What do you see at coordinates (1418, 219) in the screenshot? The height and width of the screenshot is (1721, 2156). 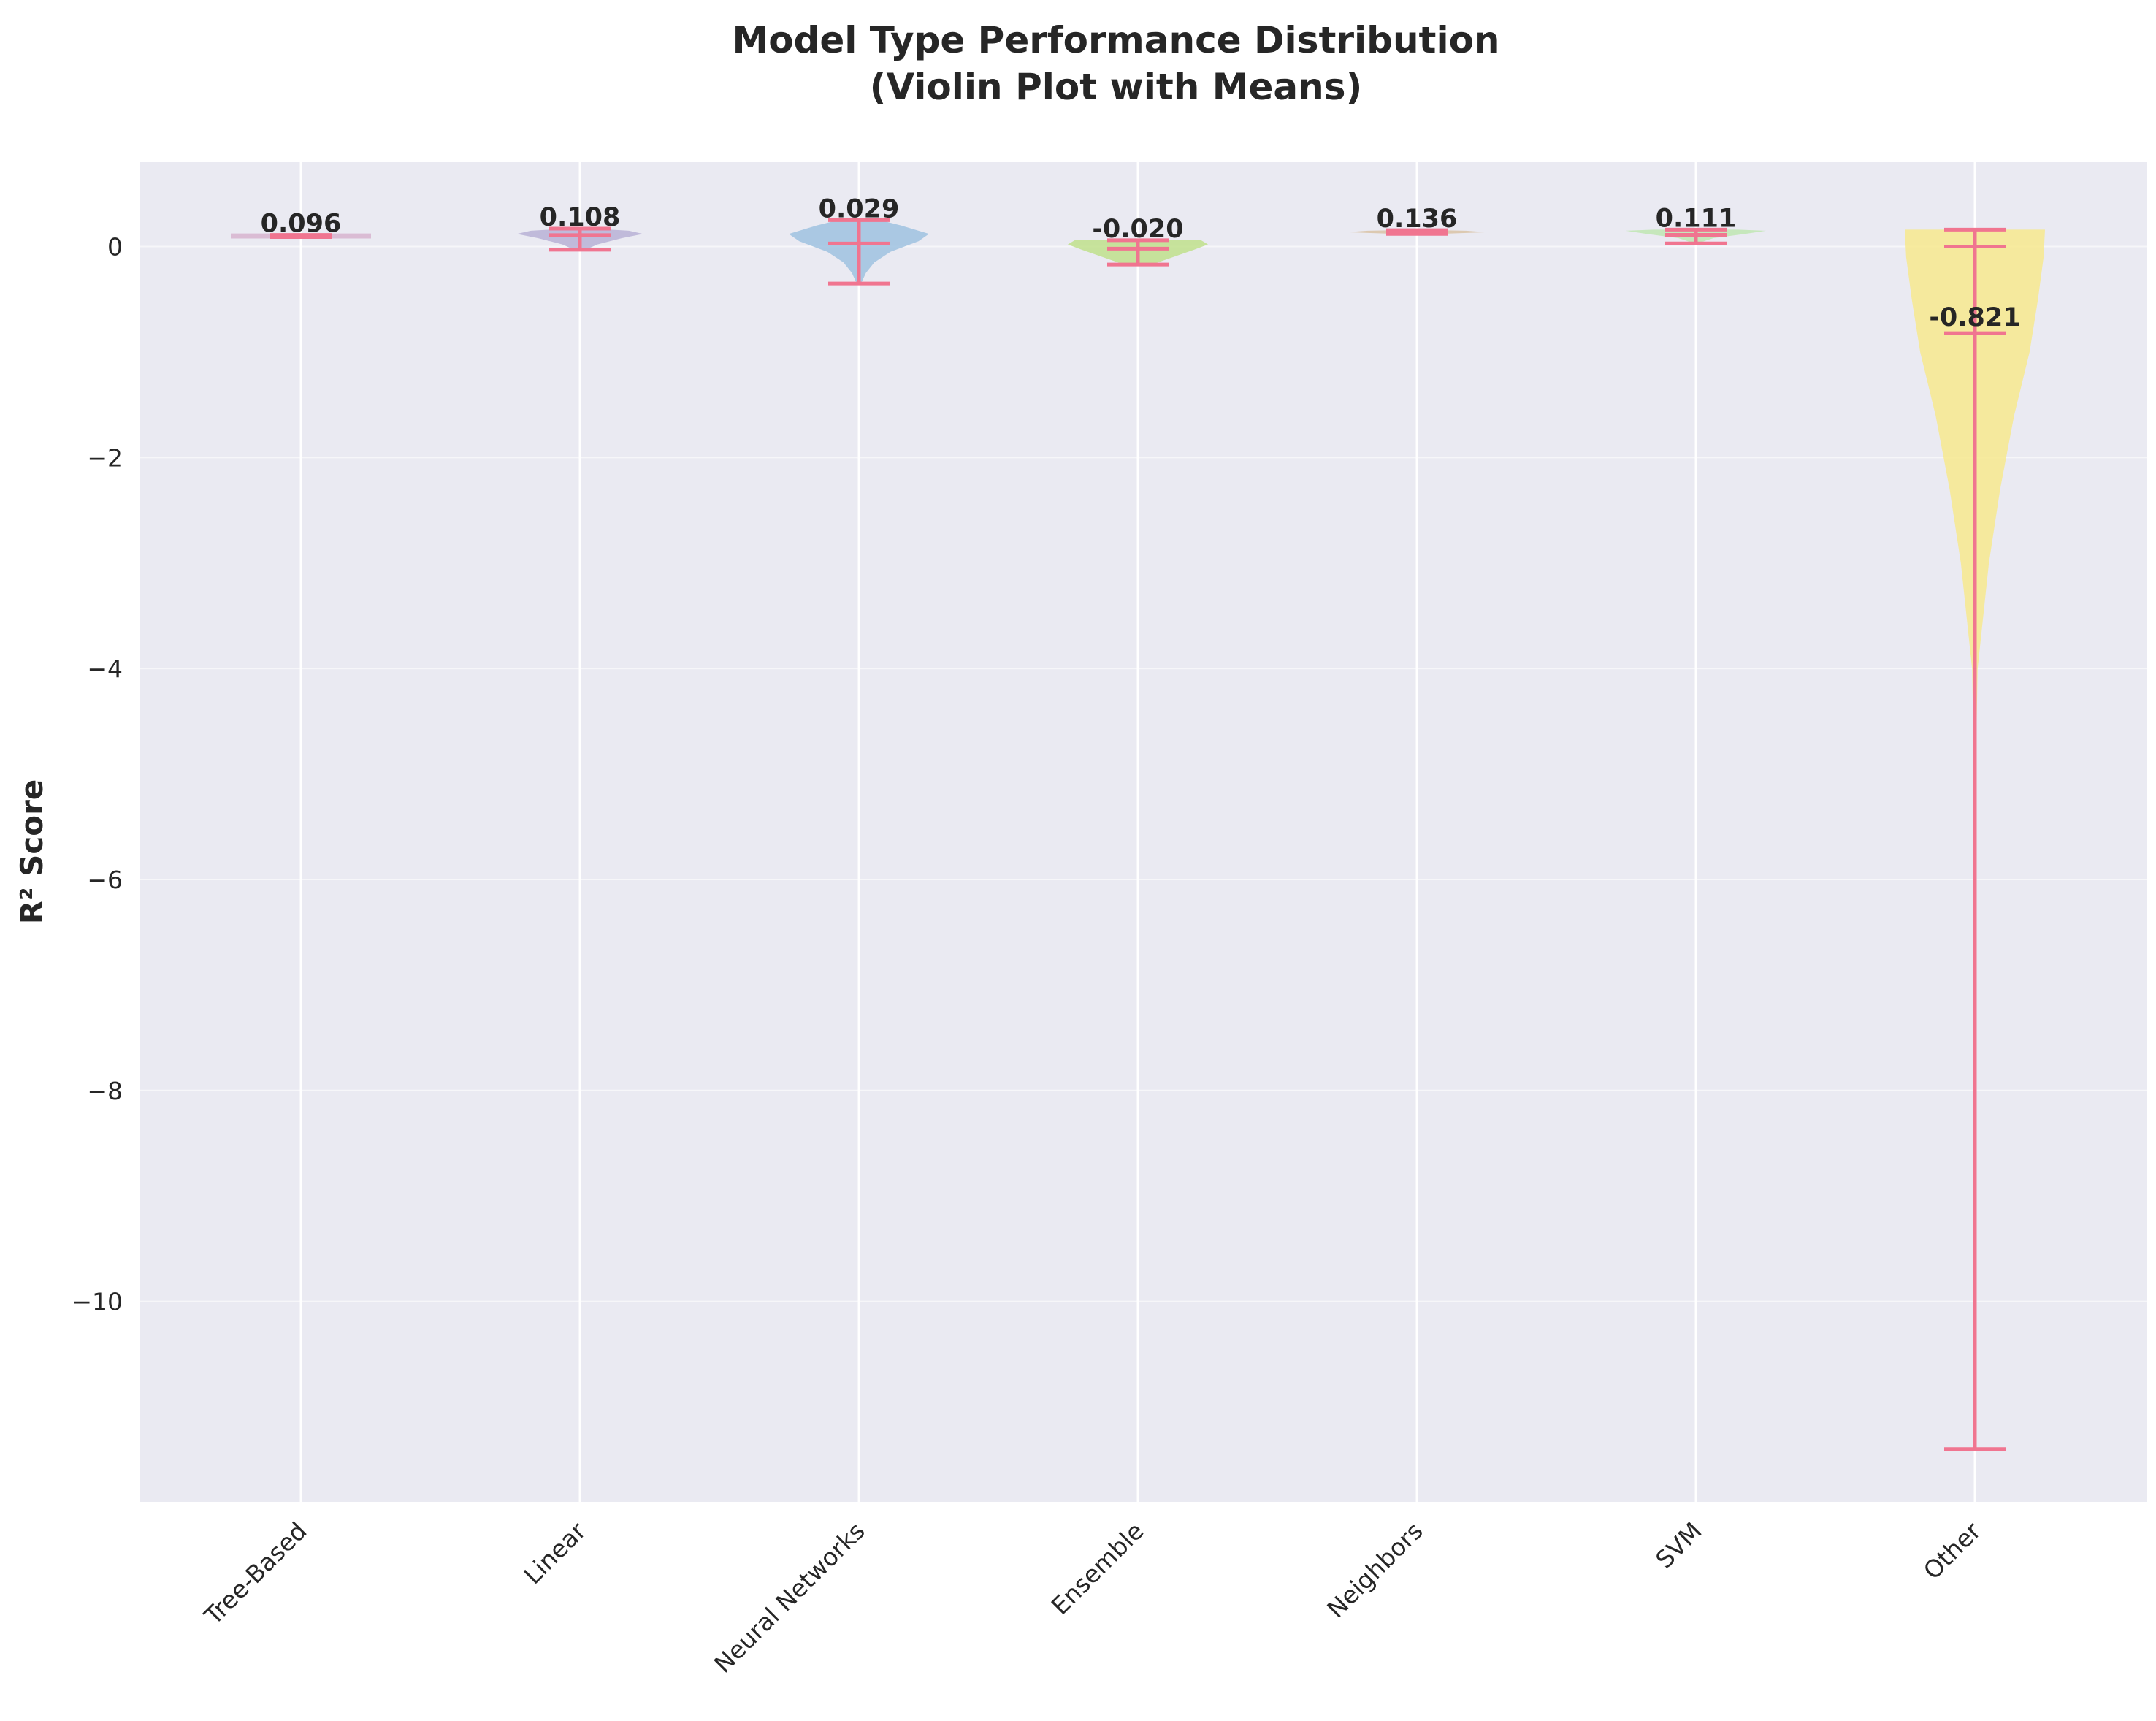 I see `mean-value-label: 0.136` at bounding box center [1418, 219].